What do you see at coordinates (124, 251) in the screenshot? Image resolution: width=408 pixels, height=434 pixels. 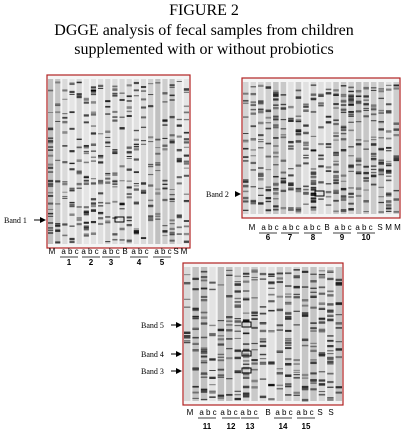 I see `lane-label: B` at bounding box center [124, 251].